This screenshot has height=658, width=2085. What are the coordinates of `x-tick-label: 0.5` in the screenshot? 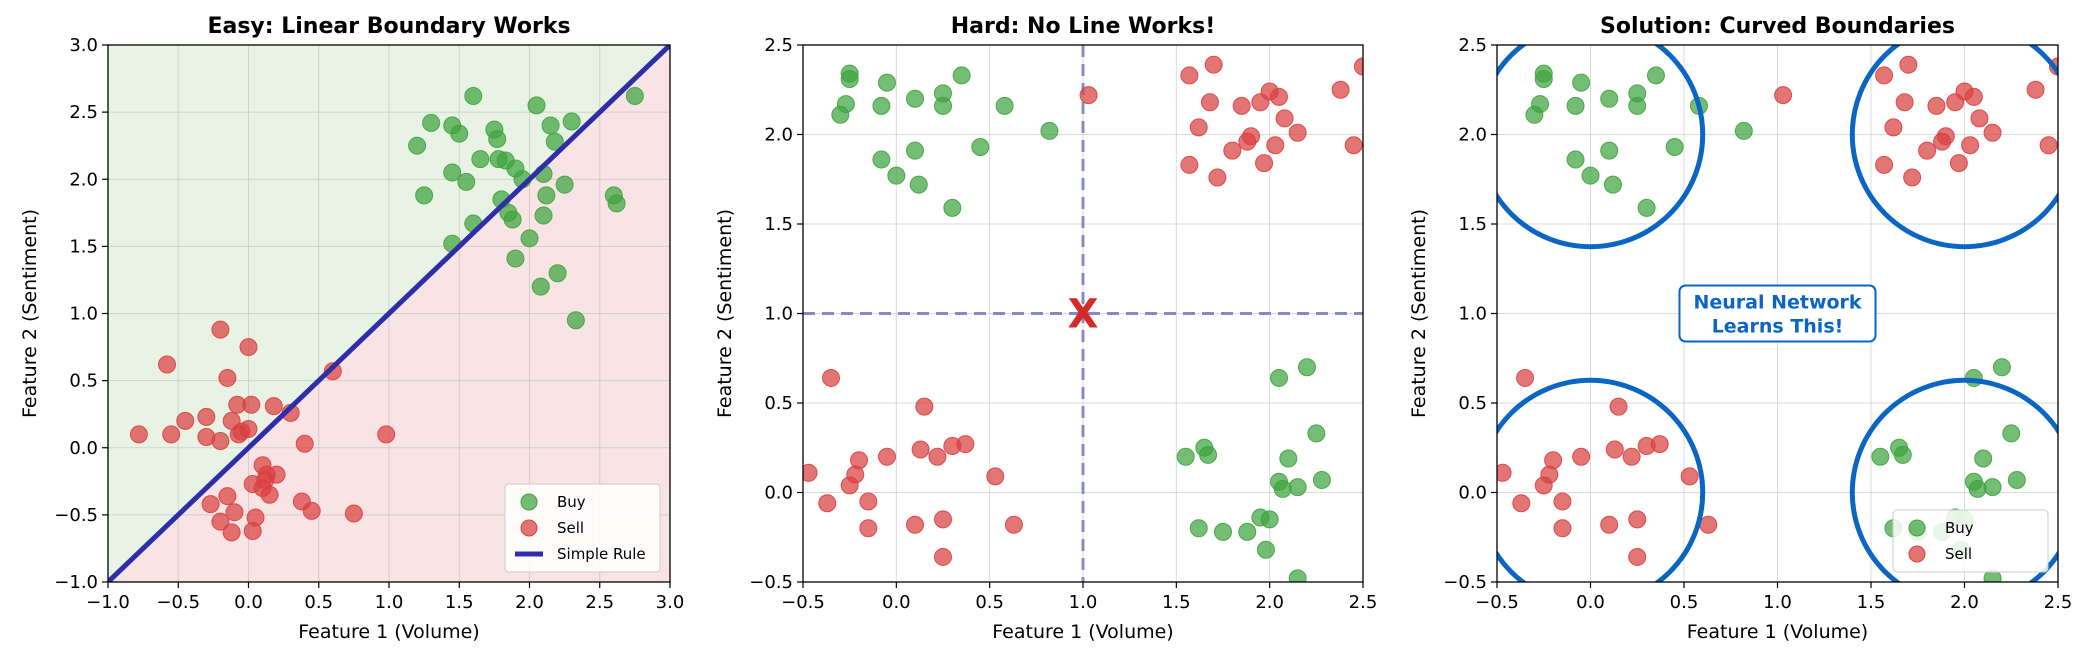 It's located at (318, 602).